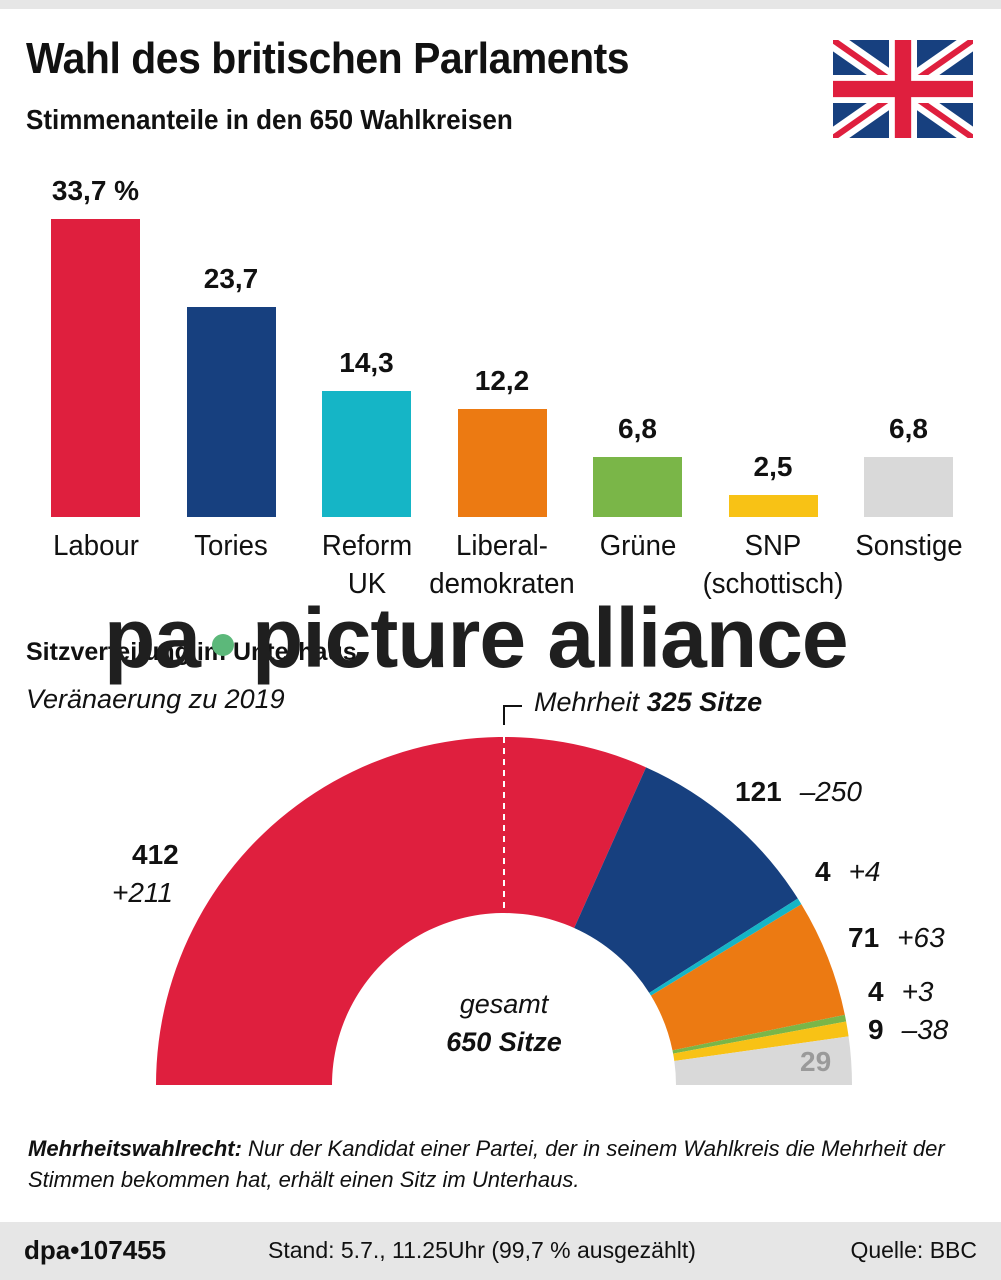 The height and width of the screenshot is (1280, 1001). Describe the element at coordinates (95, 368) in the screenshot. I see `bar-labour` at that location.